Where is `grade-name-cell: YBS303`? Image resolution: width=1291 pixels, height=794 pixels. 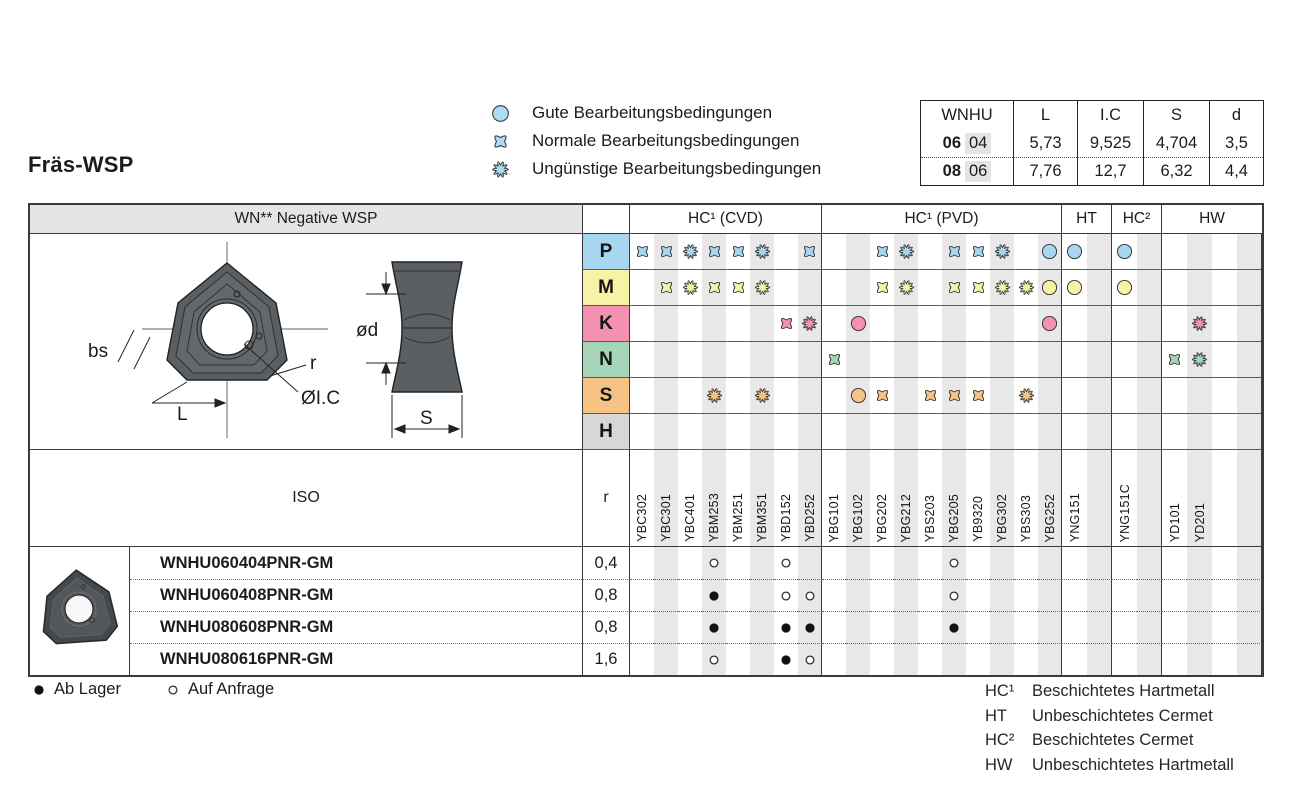 grade-name-cell: YBS303 is located at coordinates (1026, 498).